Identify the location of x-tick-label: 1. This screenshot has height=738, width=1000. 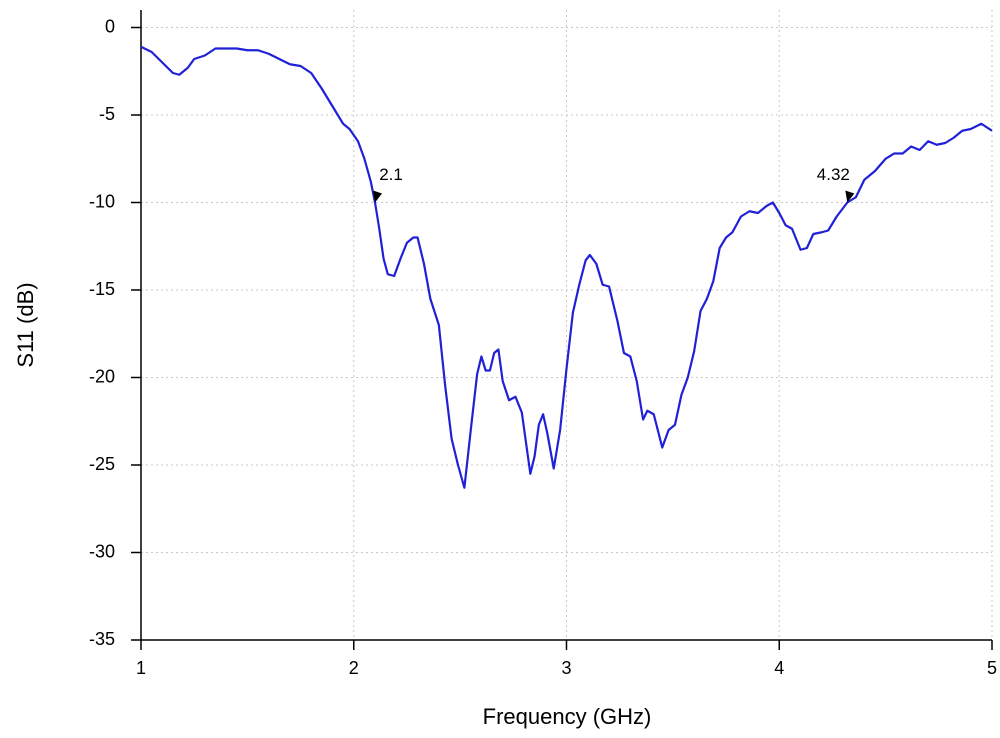
(141, 668).